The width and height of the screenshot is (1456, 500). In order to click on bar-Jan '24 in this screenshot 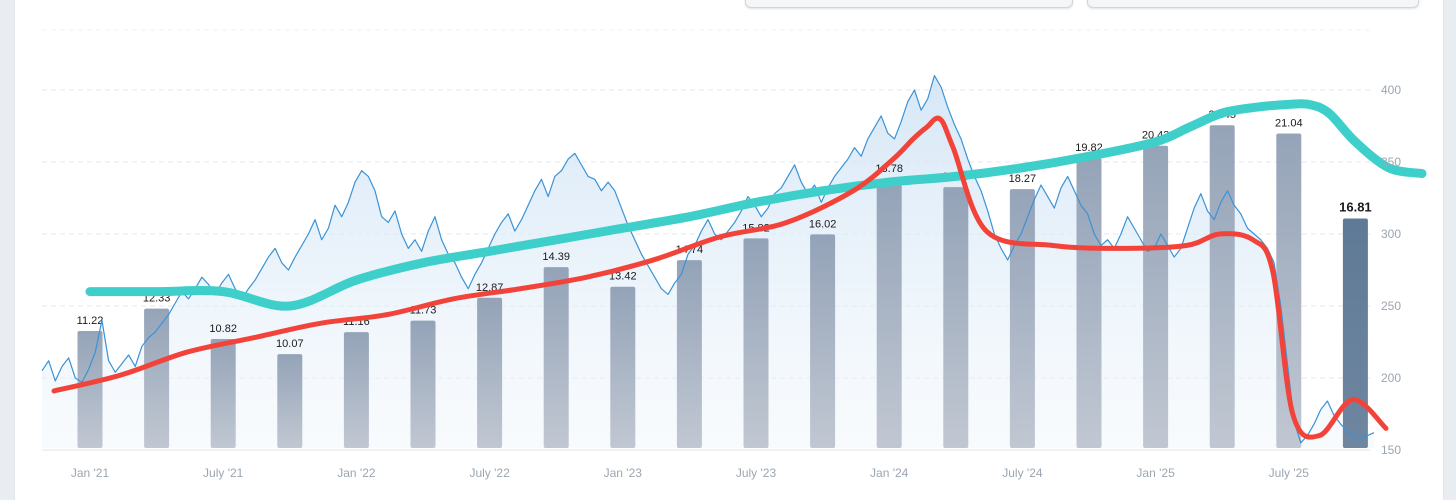, I will do `click(889, 313)`.